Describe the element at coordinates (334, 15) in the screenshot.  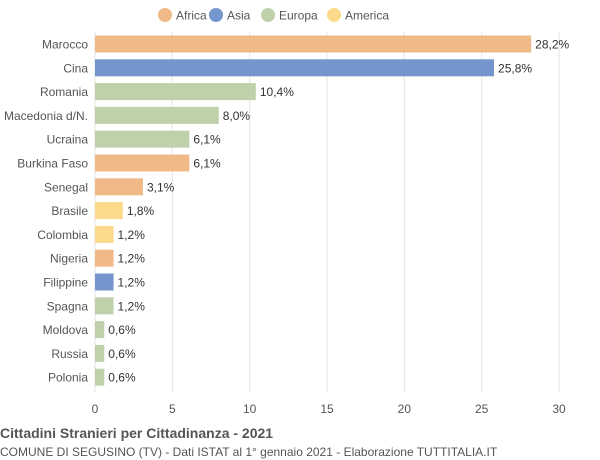
I see `legend-swatch-america` at that location.